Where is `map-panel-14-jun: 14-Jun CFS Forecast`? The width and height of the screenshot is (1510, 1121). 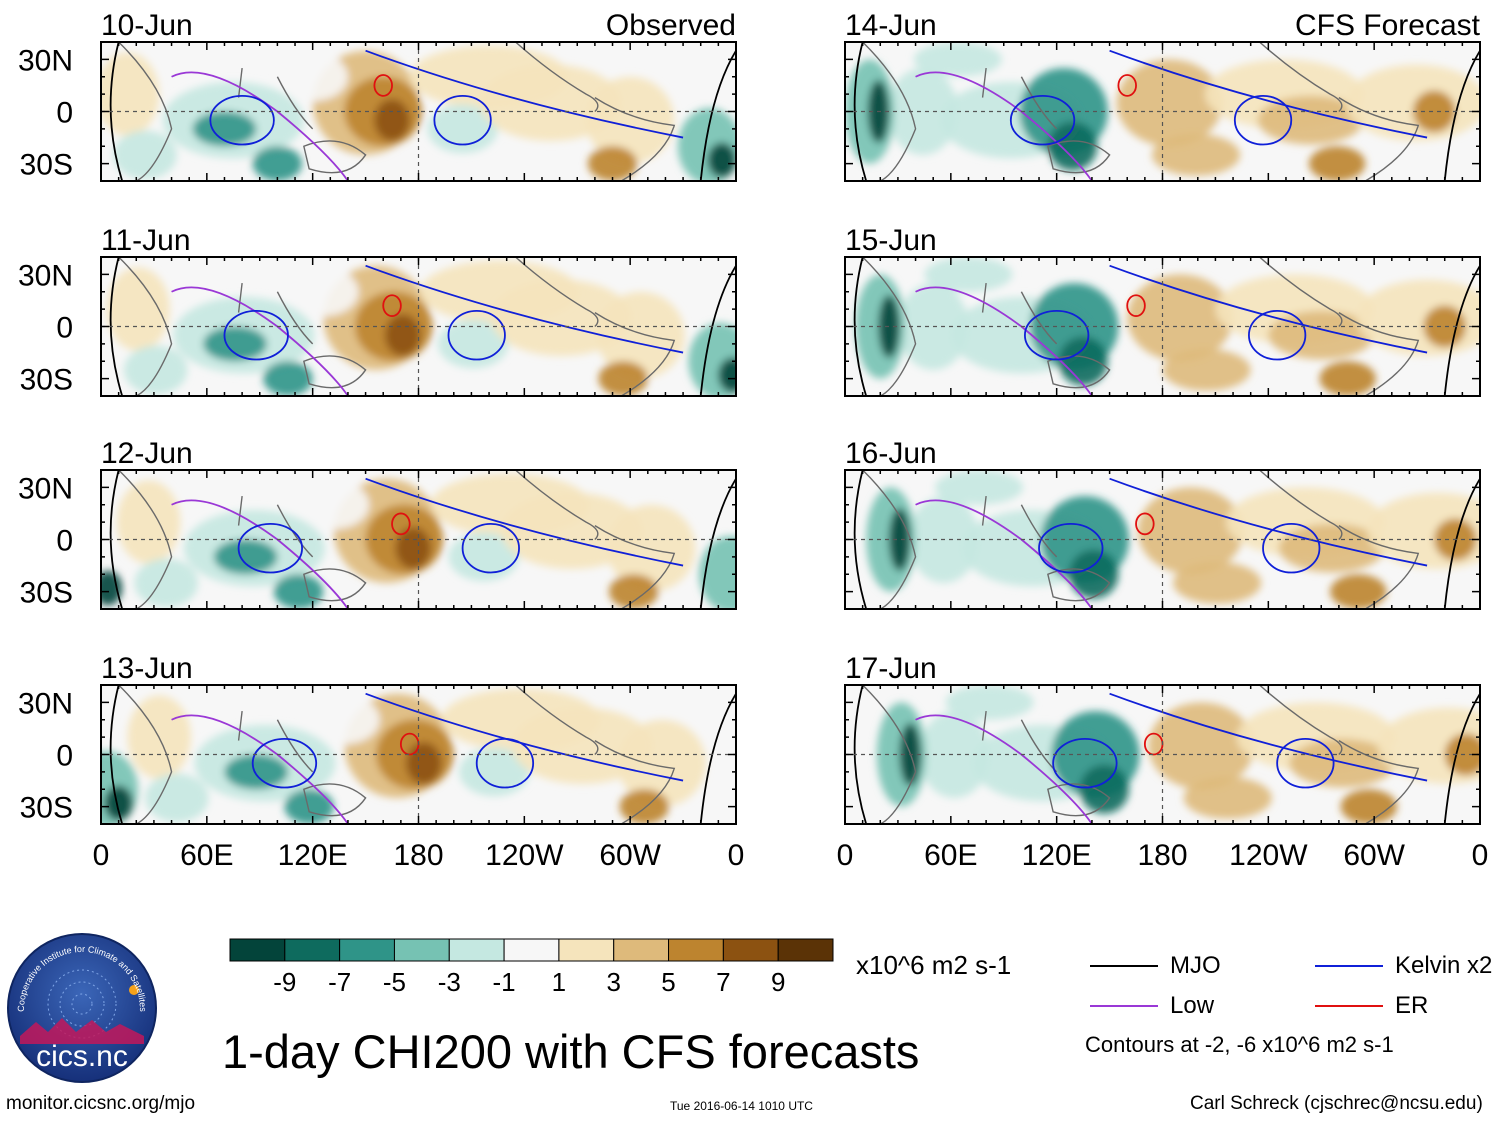 map-panel-14-jun: 14-Jun CFS Forecast is located at coordinates (1162, 95).